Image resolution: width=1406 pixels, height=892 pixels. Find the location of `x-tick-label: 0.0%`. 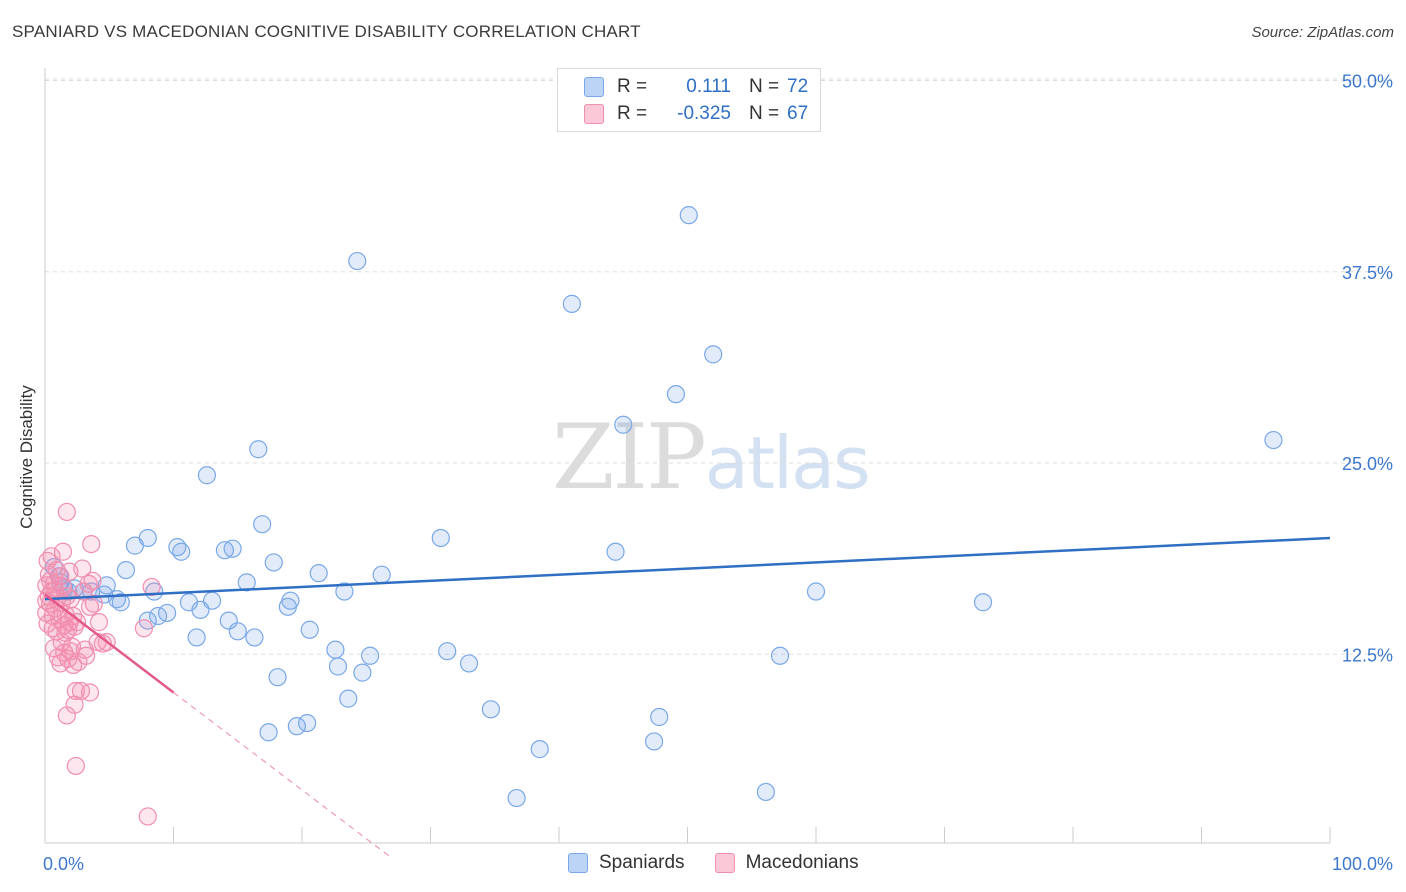

x-tick-label: 0.0% is located at coordinates (63, 864).